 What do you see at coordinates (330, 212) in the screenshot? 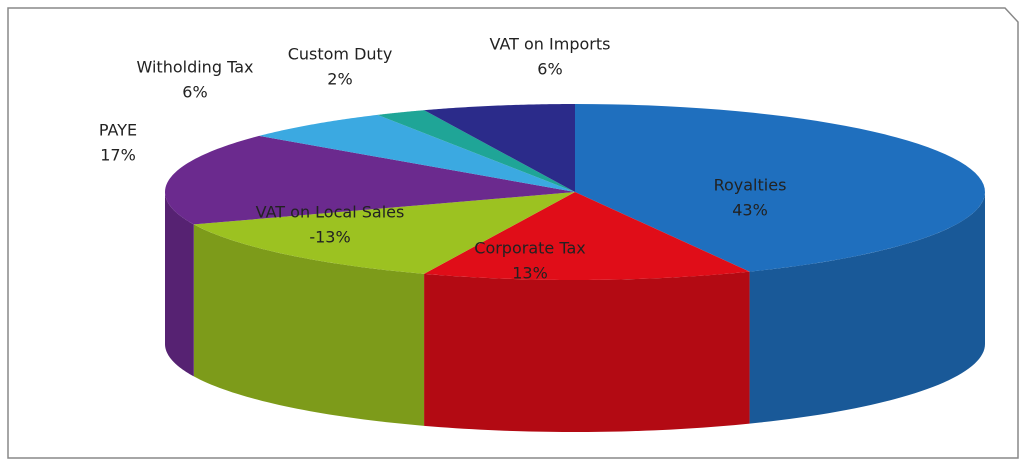
I see `slice-label: VAT on Local Sales` at bounding box center [330, 212].